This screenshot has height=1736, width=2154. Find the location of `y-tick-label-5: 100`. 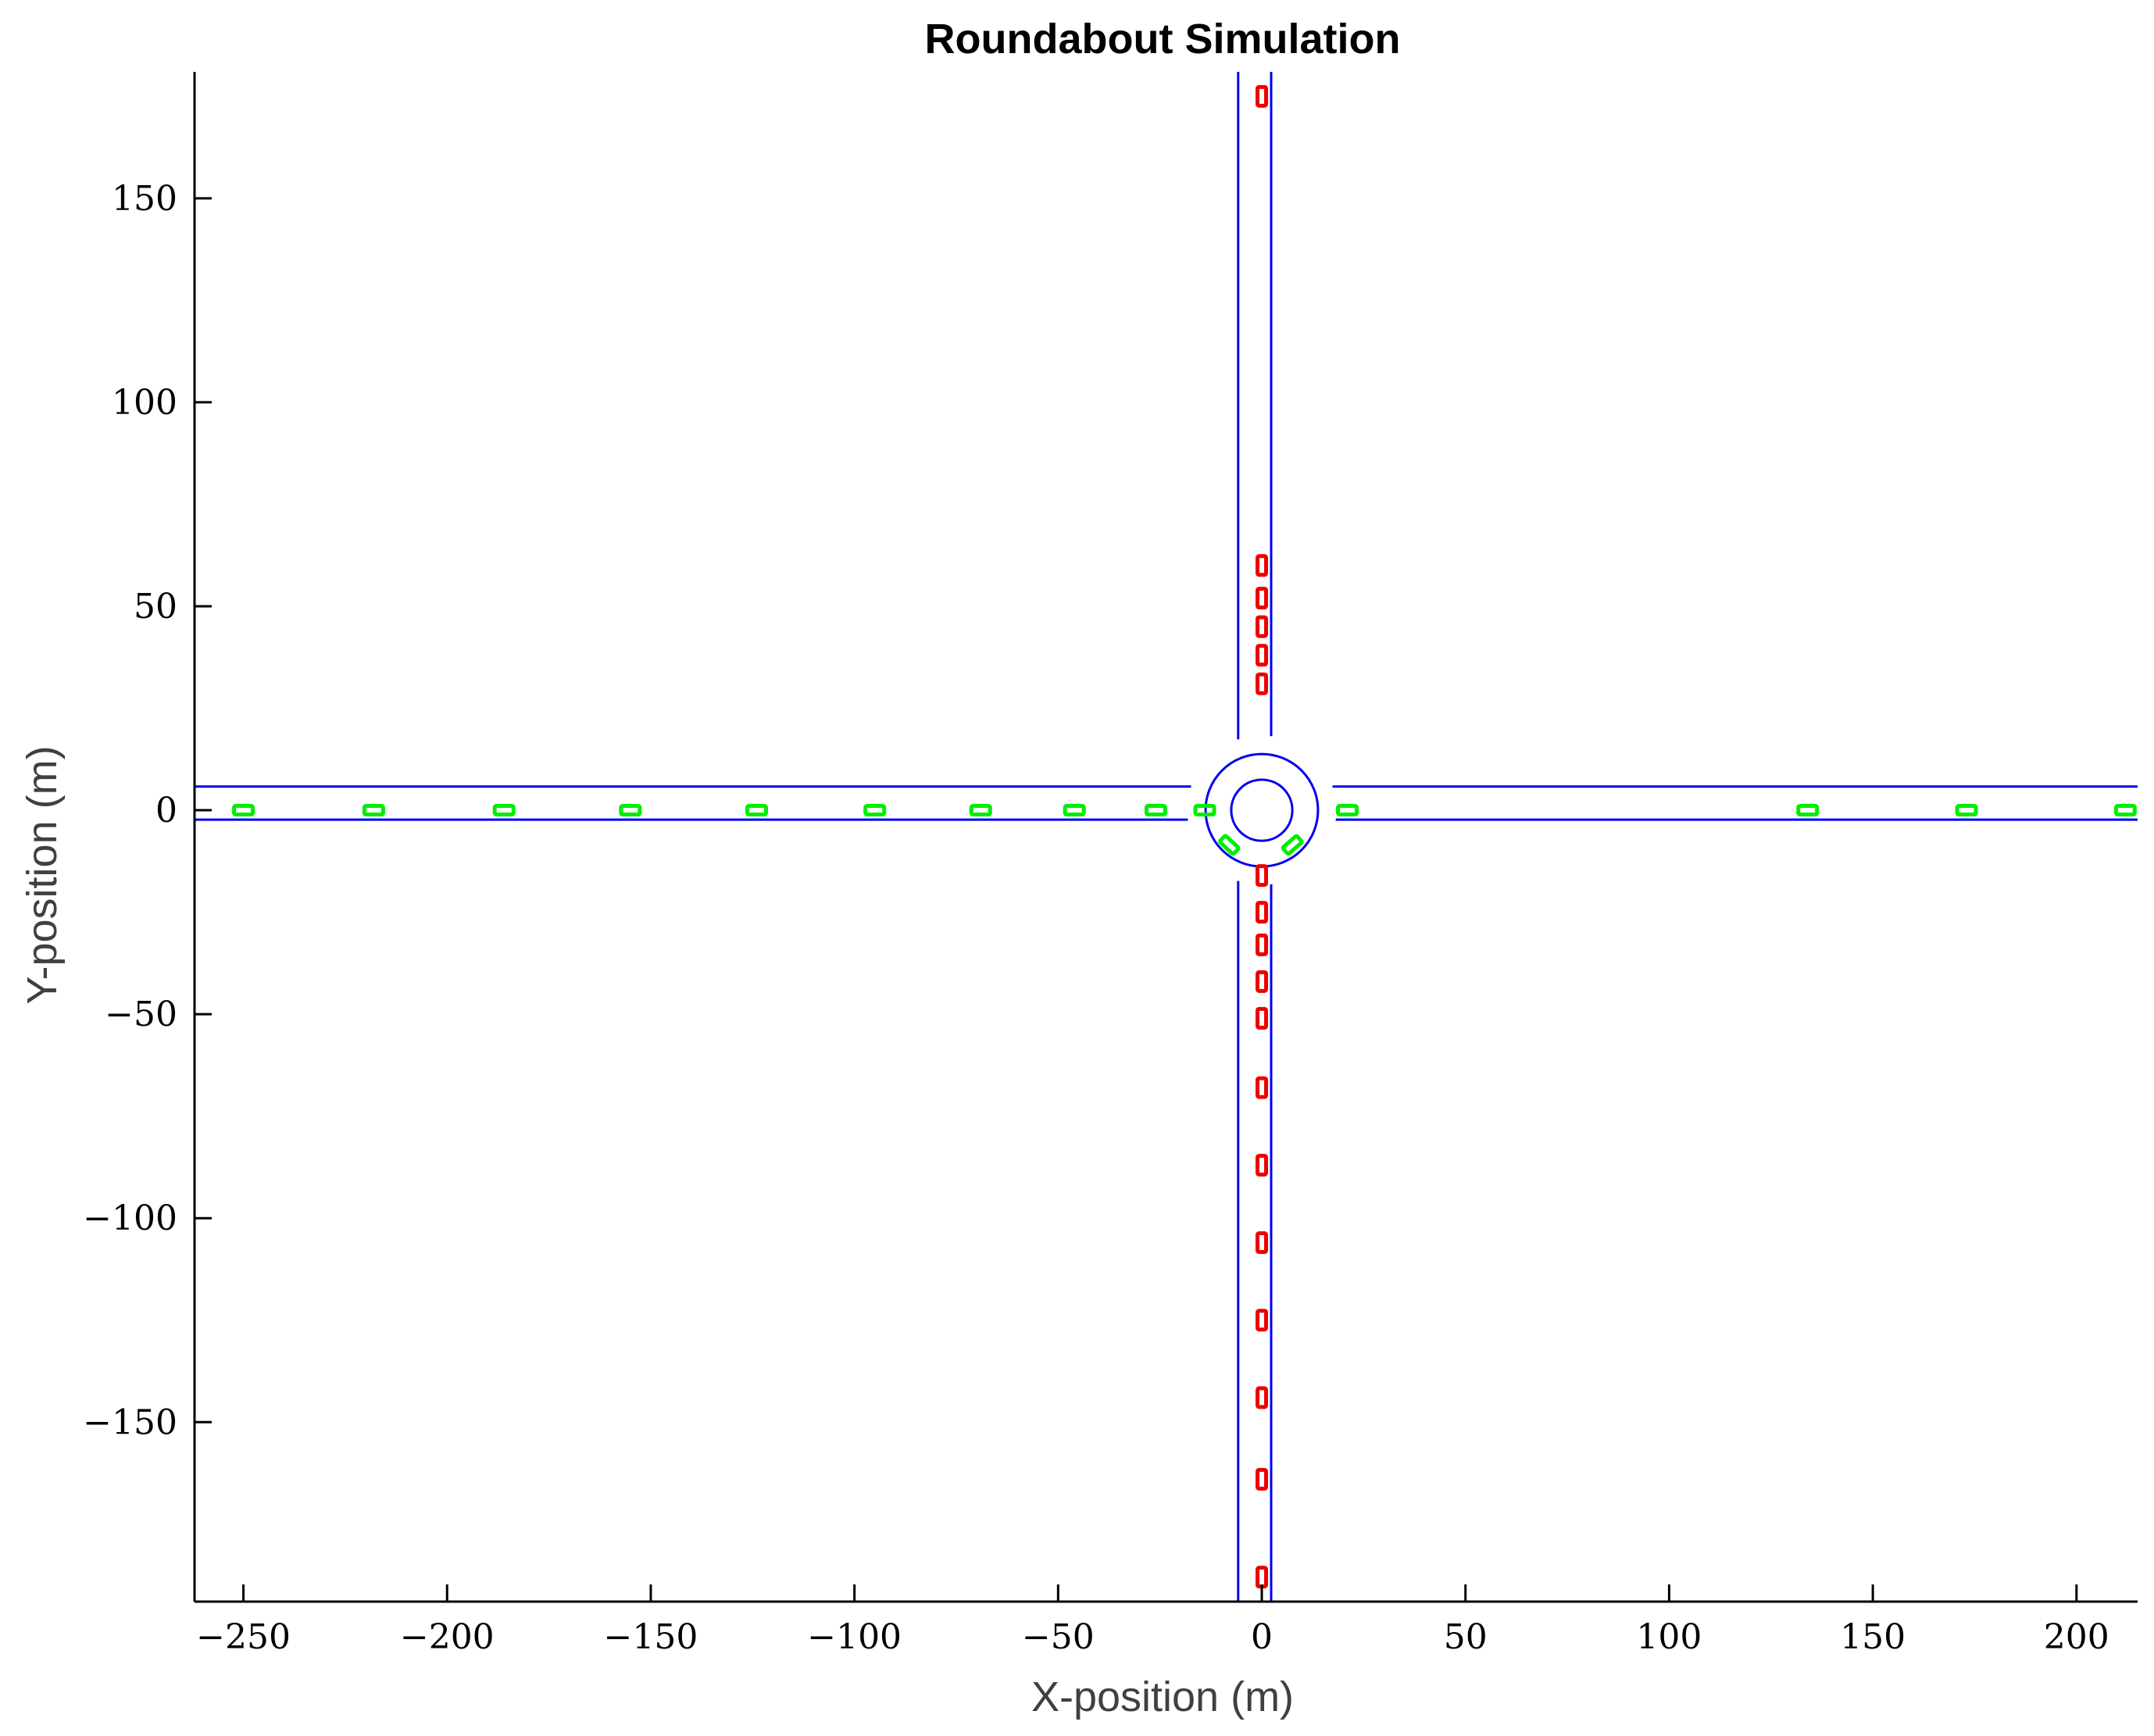

y-tick-label-5: 100 is located at coordinates (144, 403).